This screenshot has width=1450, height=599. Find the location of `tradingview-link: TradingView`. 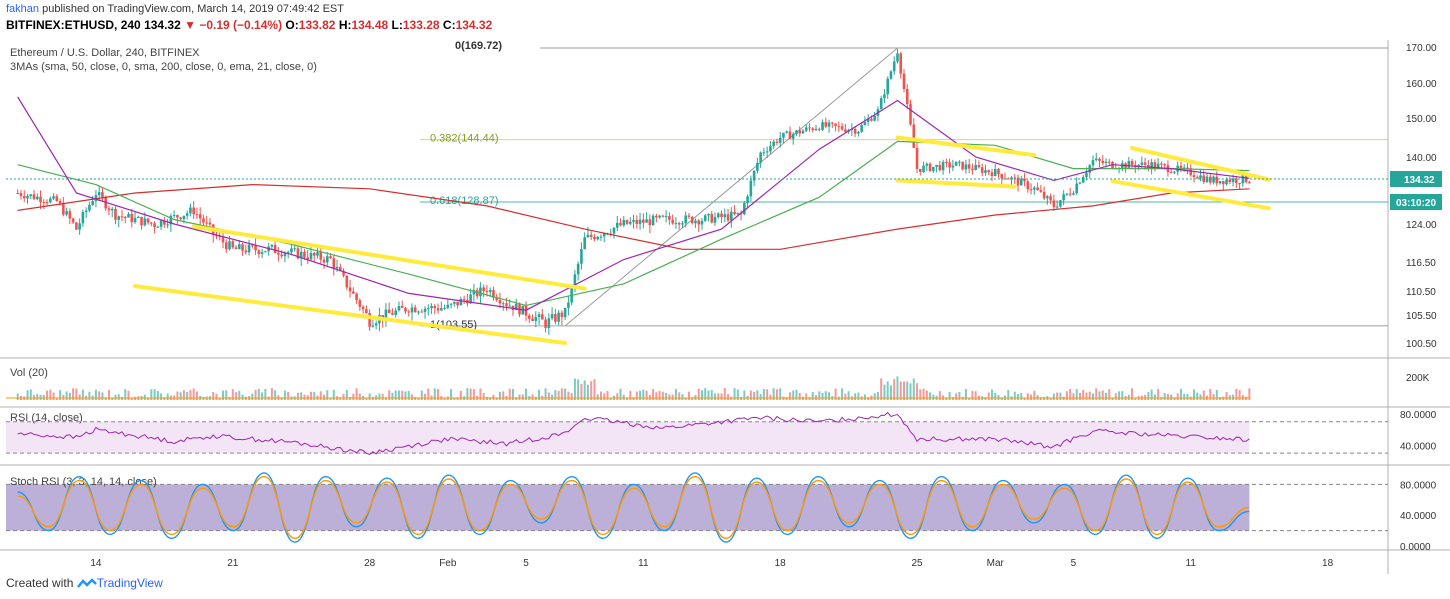

tradingview-link: TradingView is located at coordinates (129, 583).